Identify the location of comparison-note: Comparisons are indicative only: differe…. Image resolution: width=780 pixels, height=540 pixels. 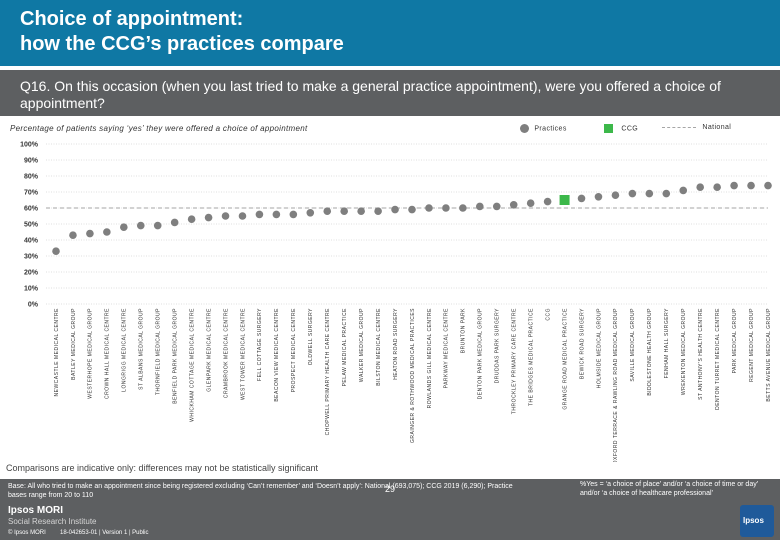
(162, 468).